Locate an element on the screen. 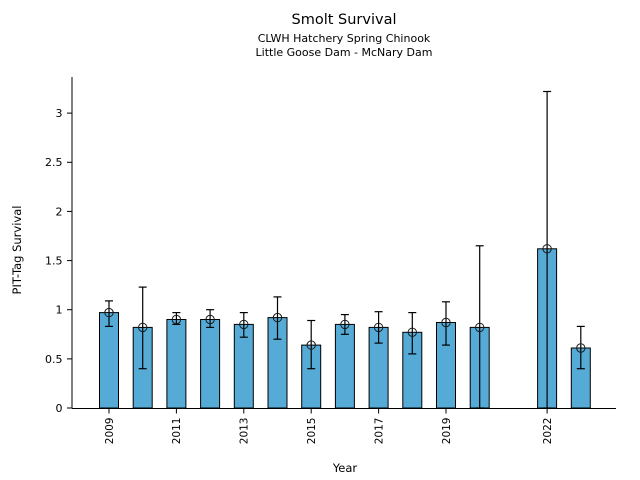  y-tick-label: 1.5 is located at coordinates (54, 260).